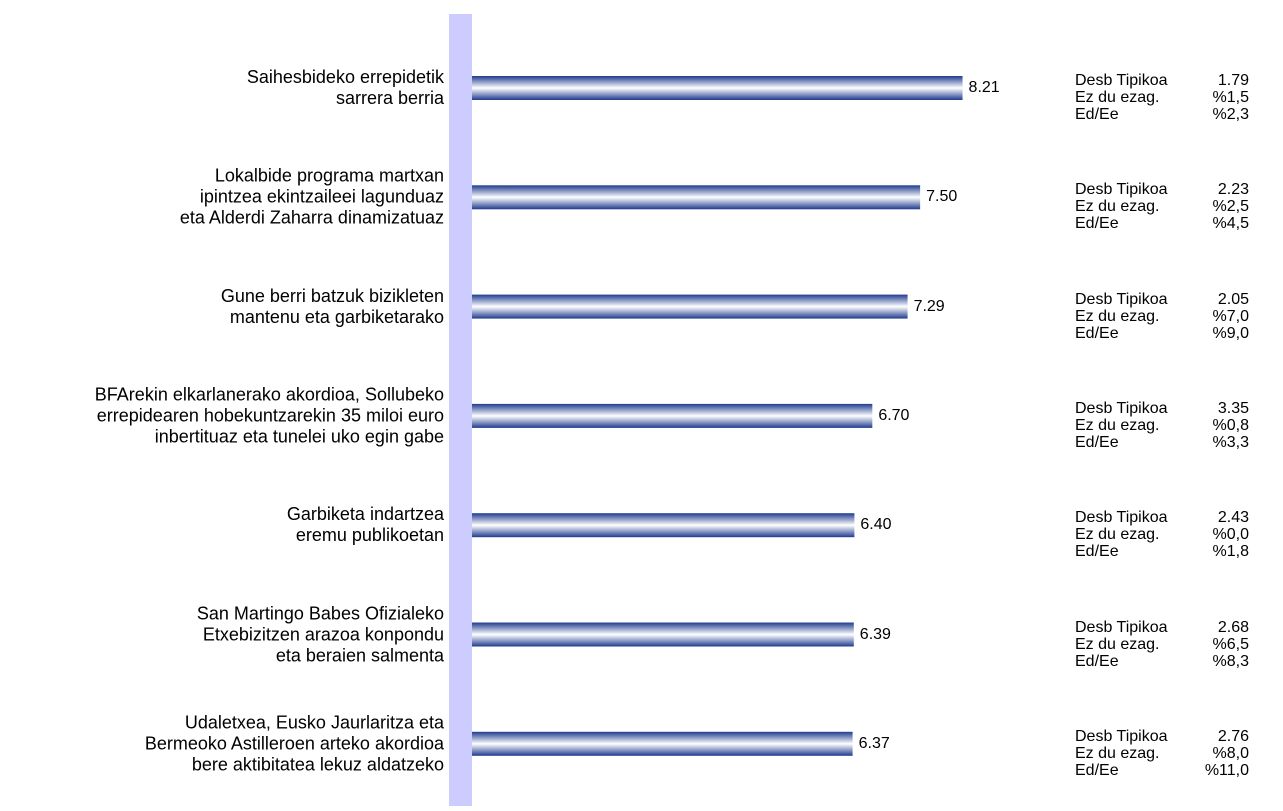 The height and width of the screenshot is (811, 1283). What do you see at coordinates (1233, 190) in the screenshot?
I see `stats-value: 2.23` at bounding box center [1233, 190].